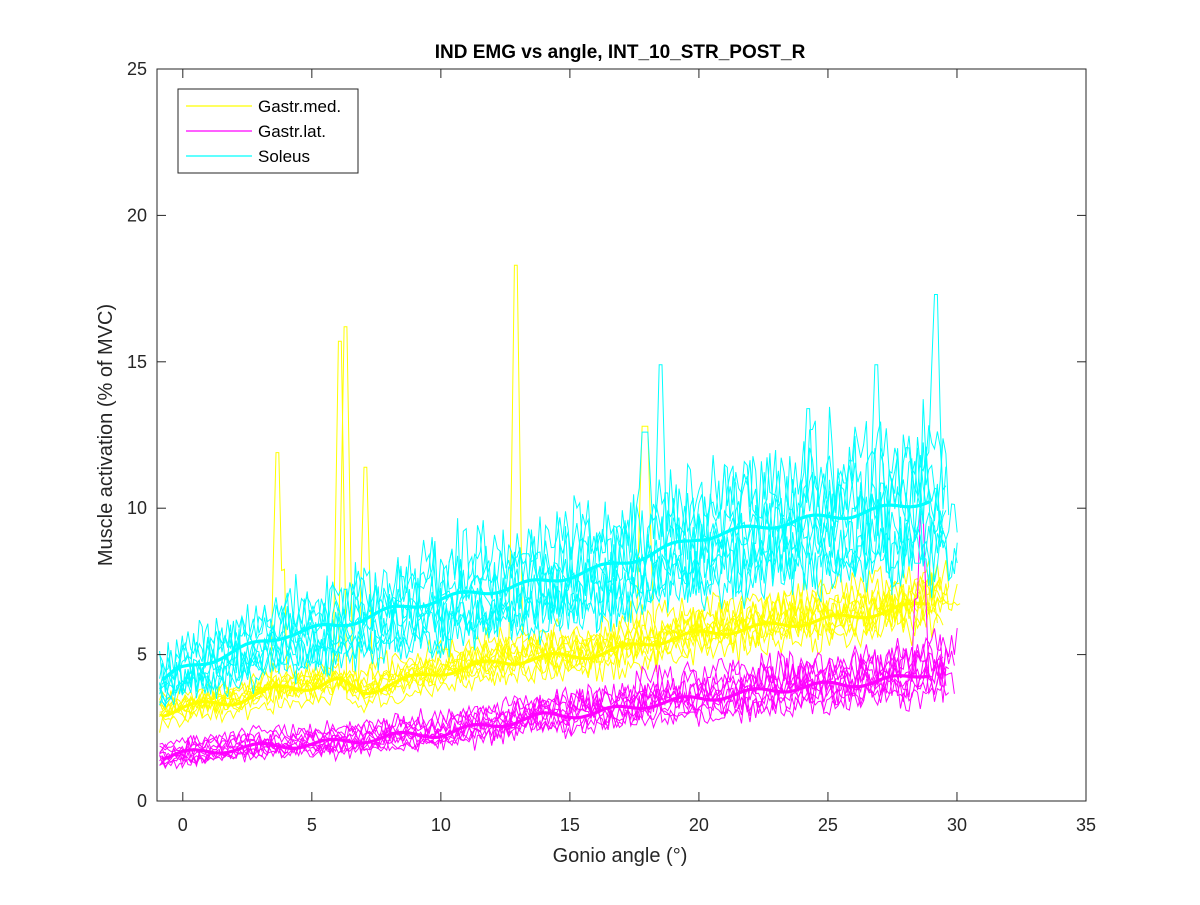 The height and width of the screenshot is (905, 1200). I want to click on legend-entry-gastr-med: Gastr.med., so click(263, 106).